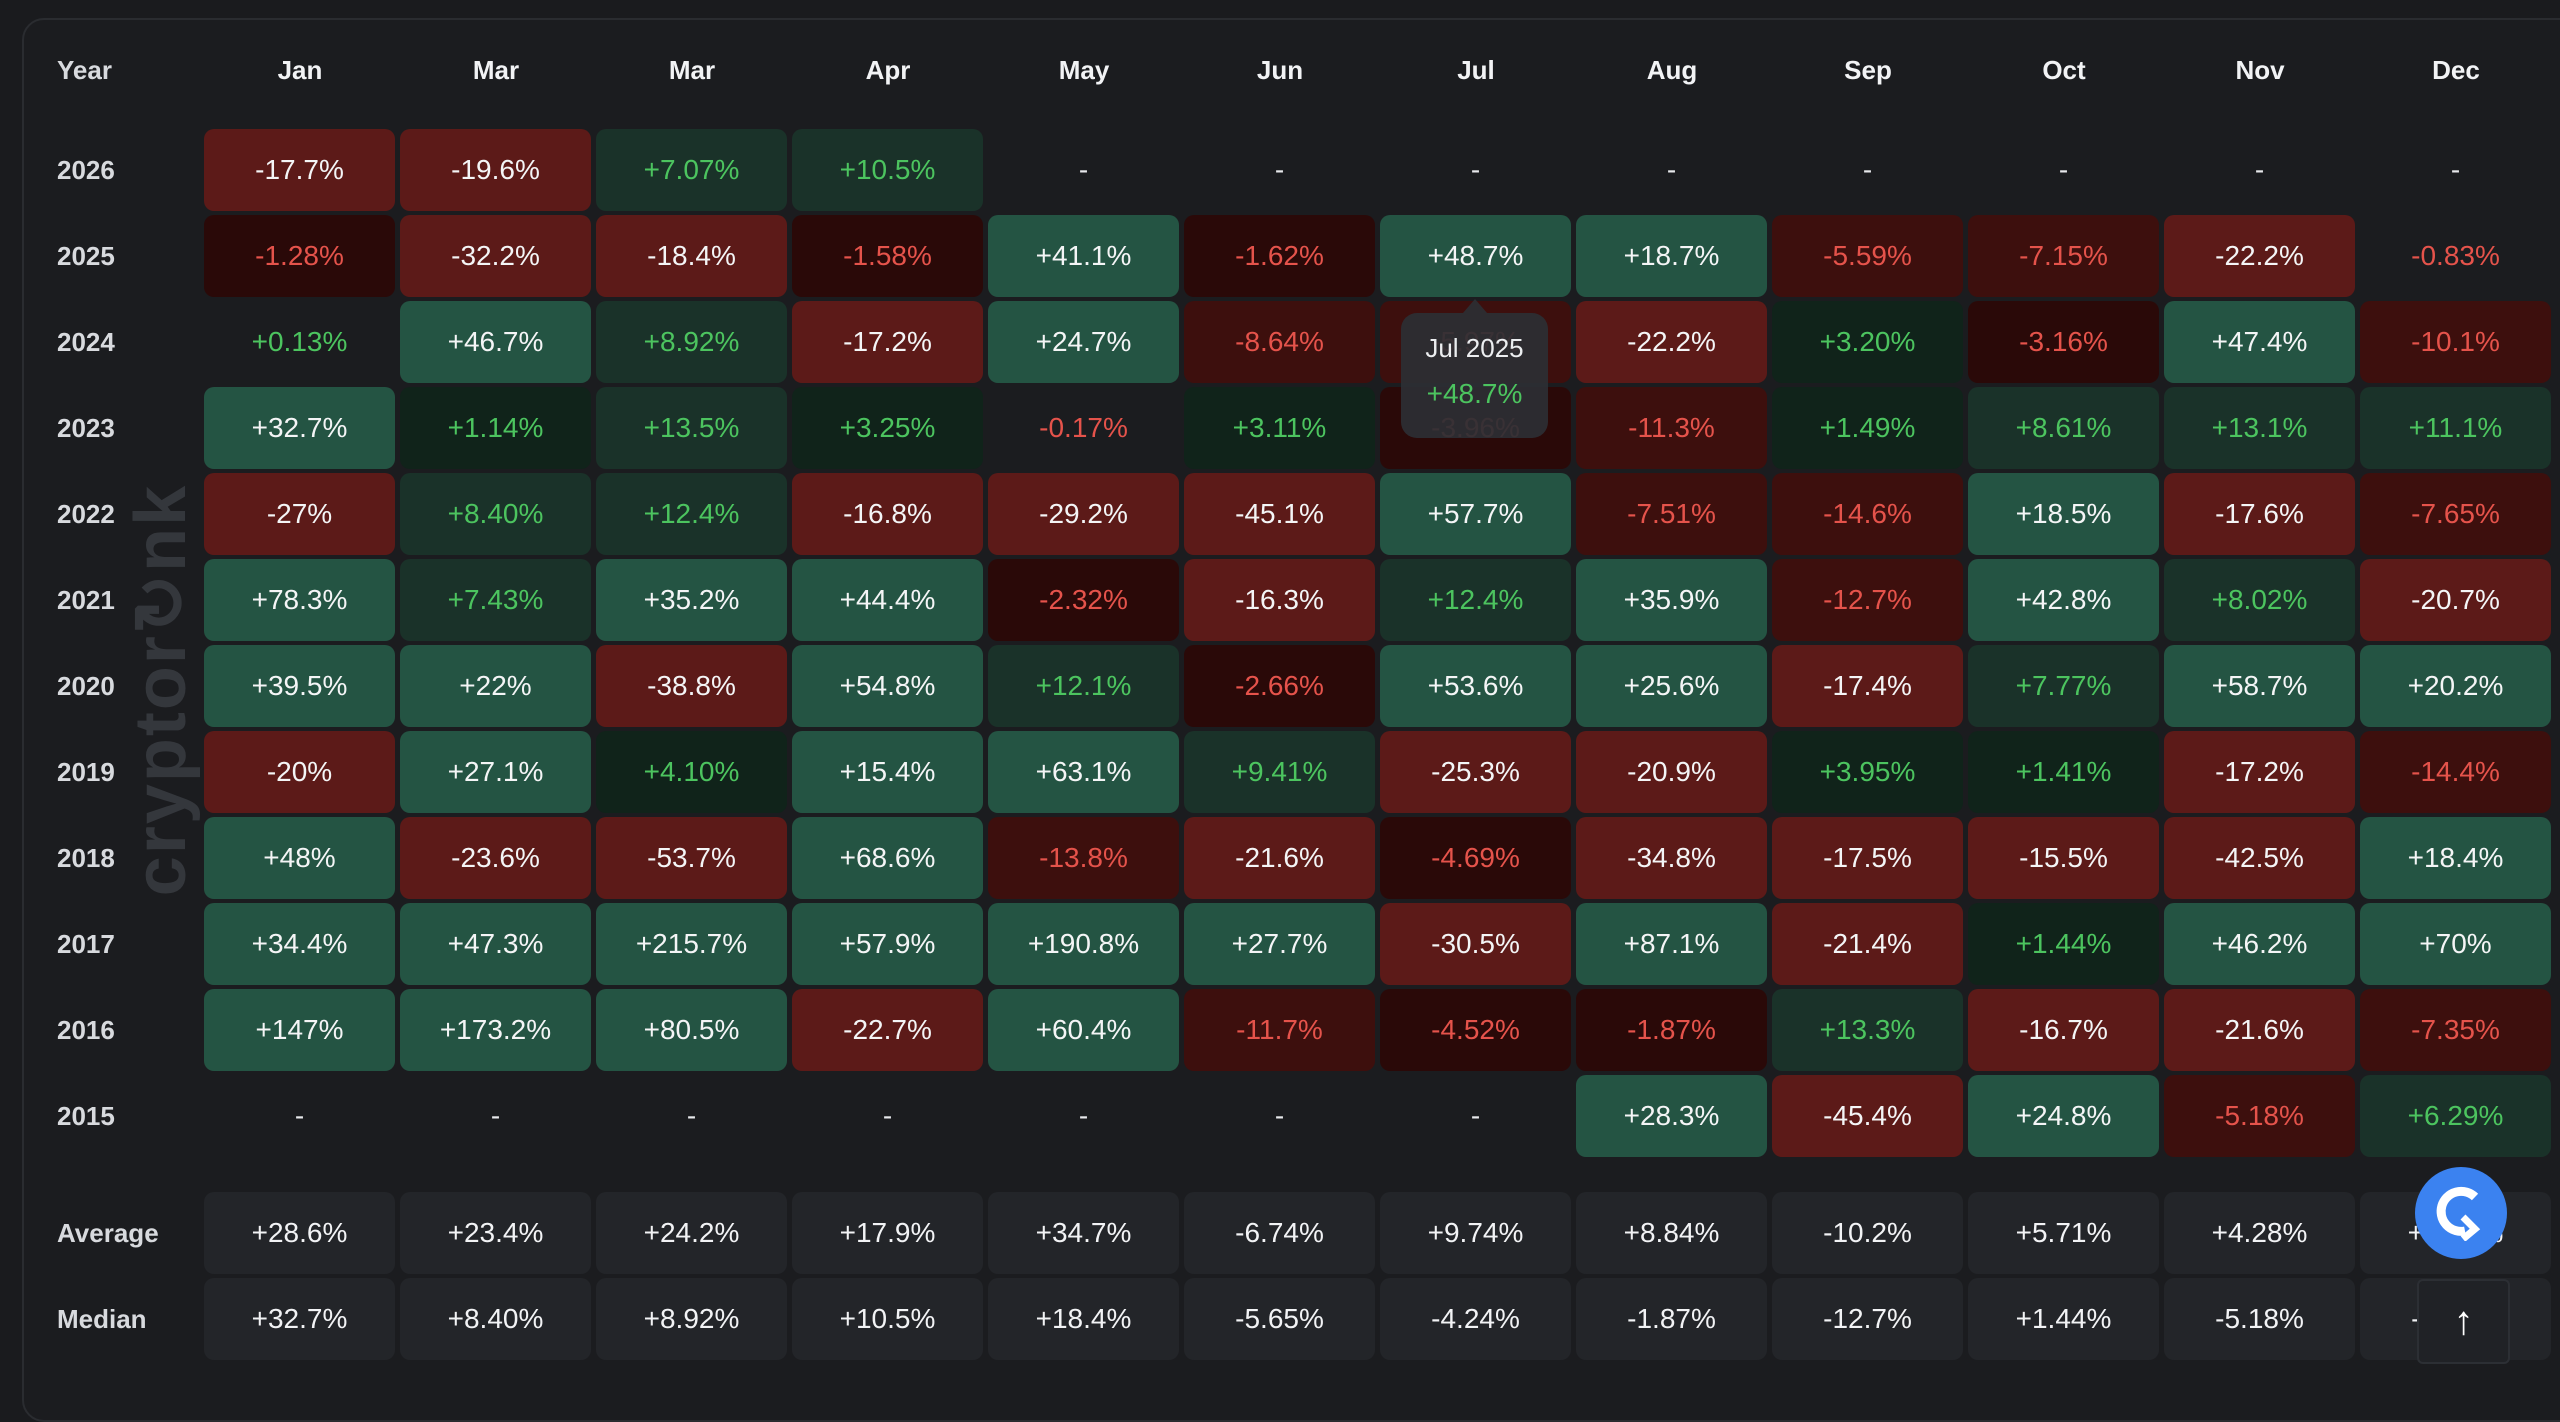 The width and height of the screenshot is (2560, 1422). I want to click on month-return-cell: +34.4%, so click(299, 944).